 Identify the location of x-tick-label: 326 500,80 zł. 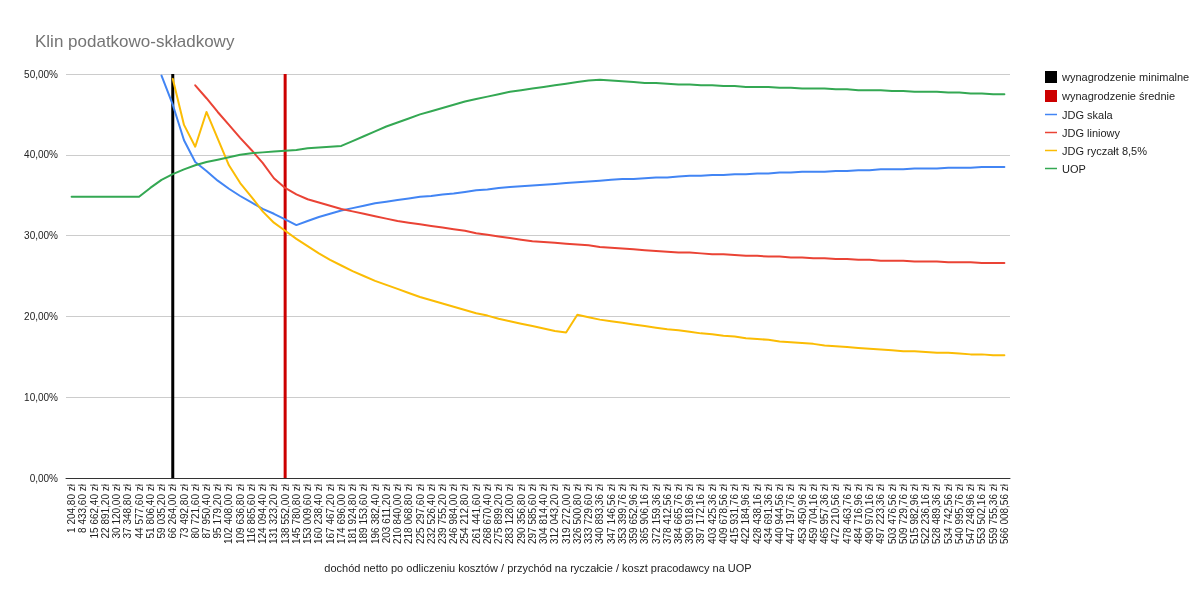
(577, 514).